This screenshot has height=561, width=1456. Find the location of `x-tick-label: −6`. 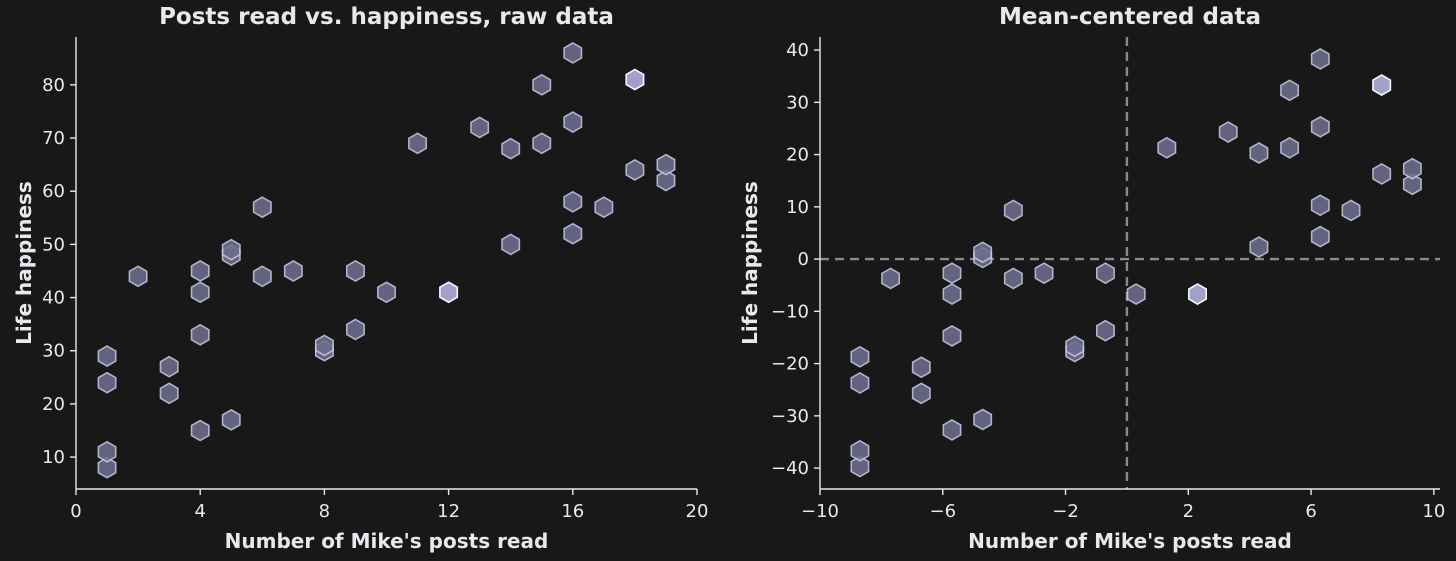

x-tick-label: −6 is located at coordinates (942, 511).